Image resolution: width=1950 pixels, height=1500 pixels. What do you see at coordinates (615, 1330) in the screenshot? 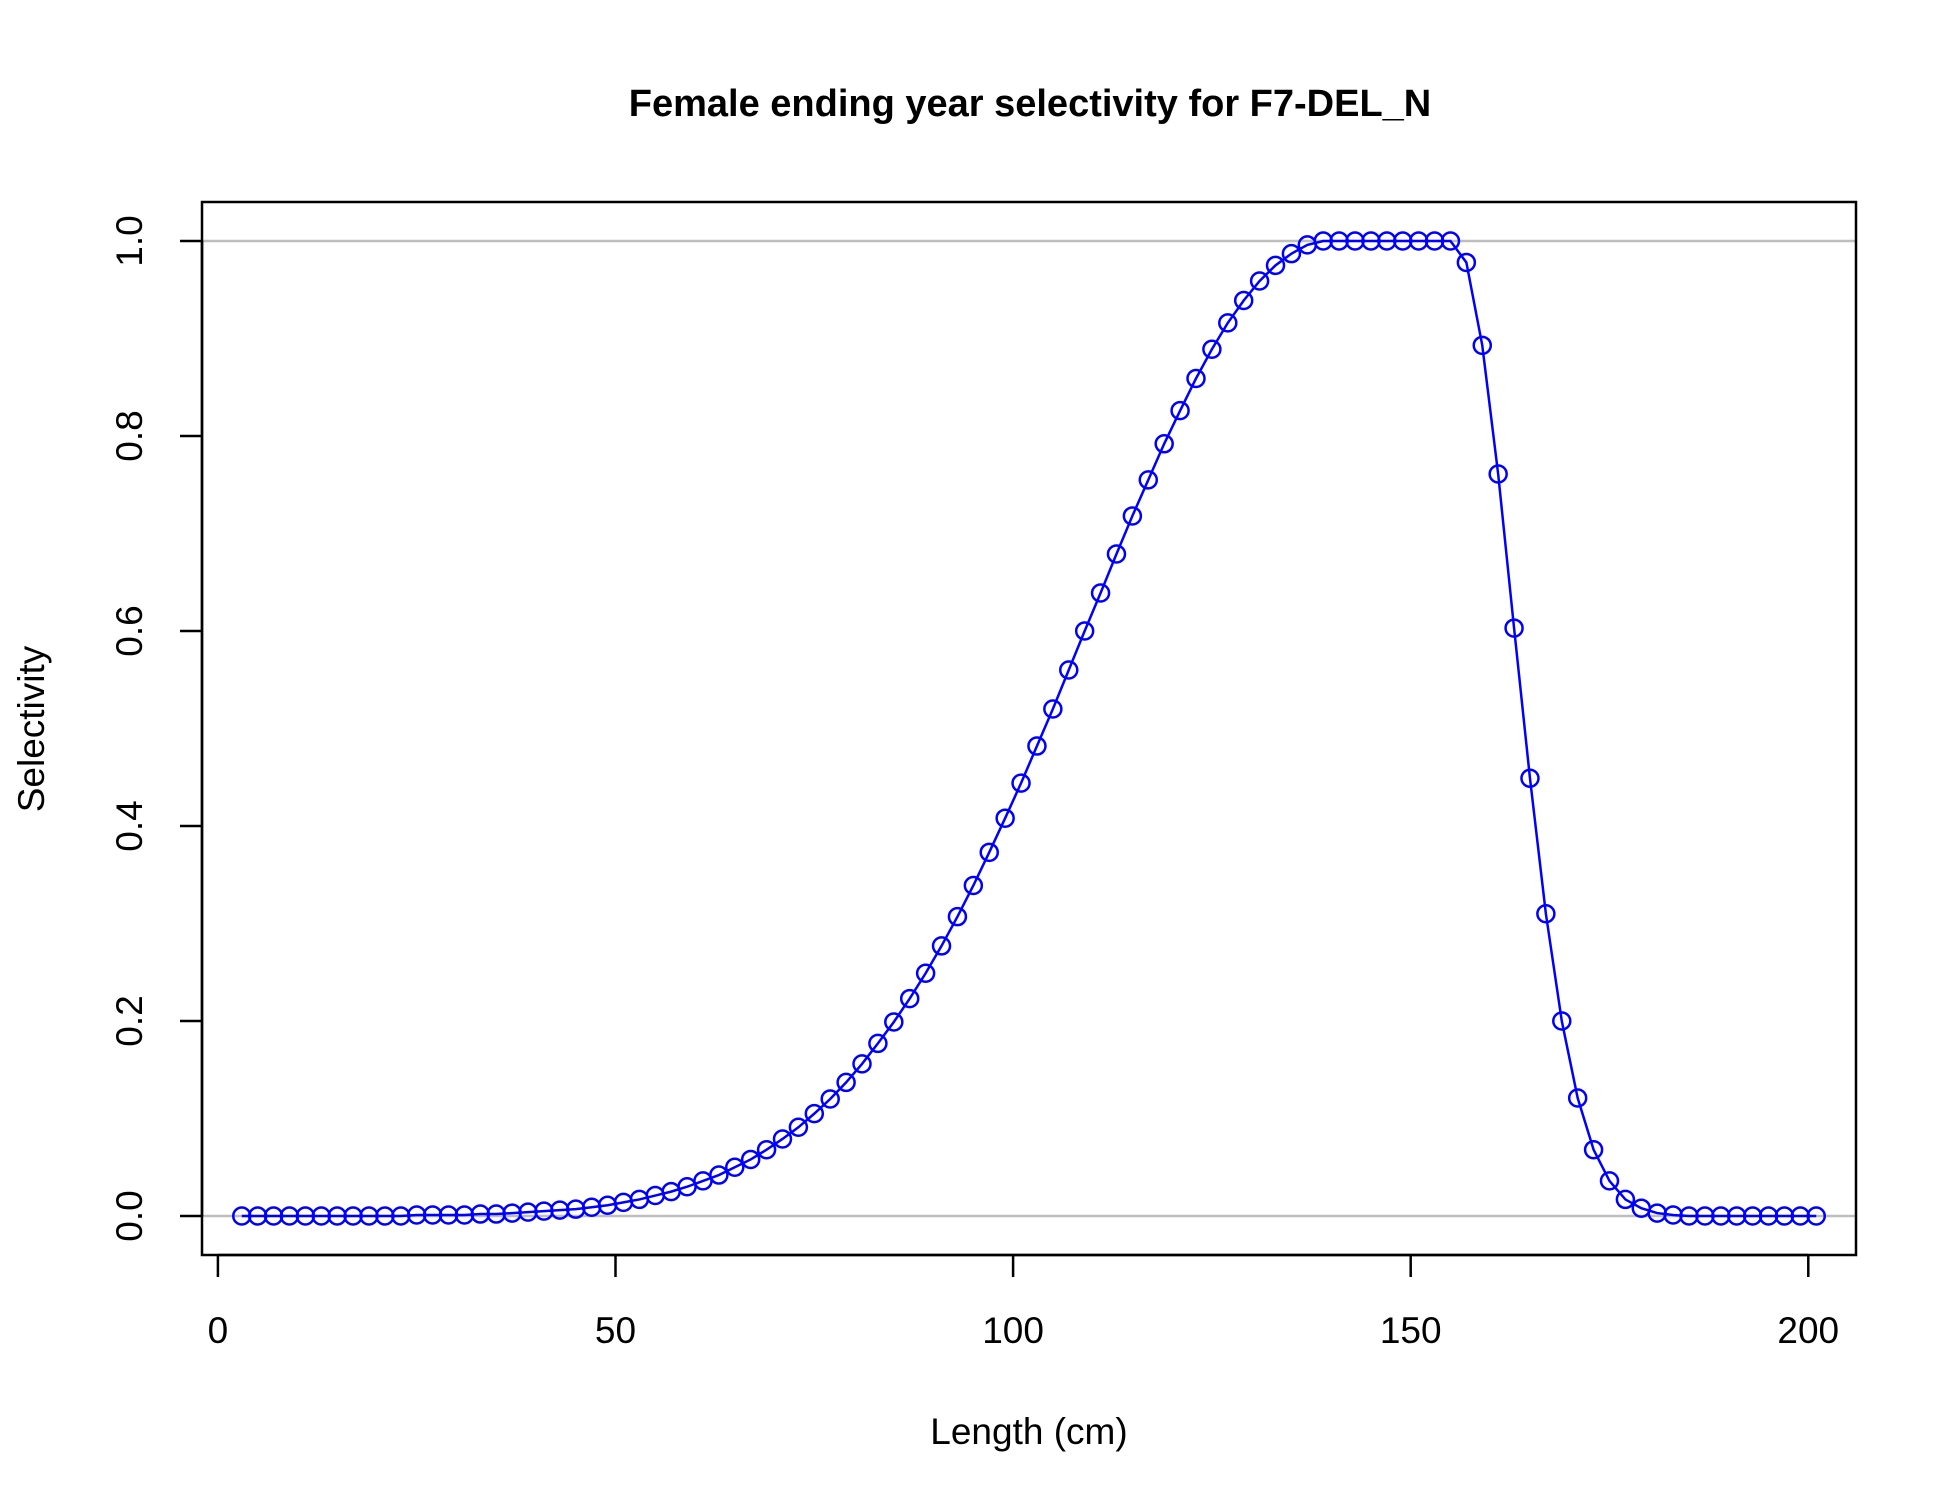
I see `x-tick-label: 50` at bounding box center [615, 1330].